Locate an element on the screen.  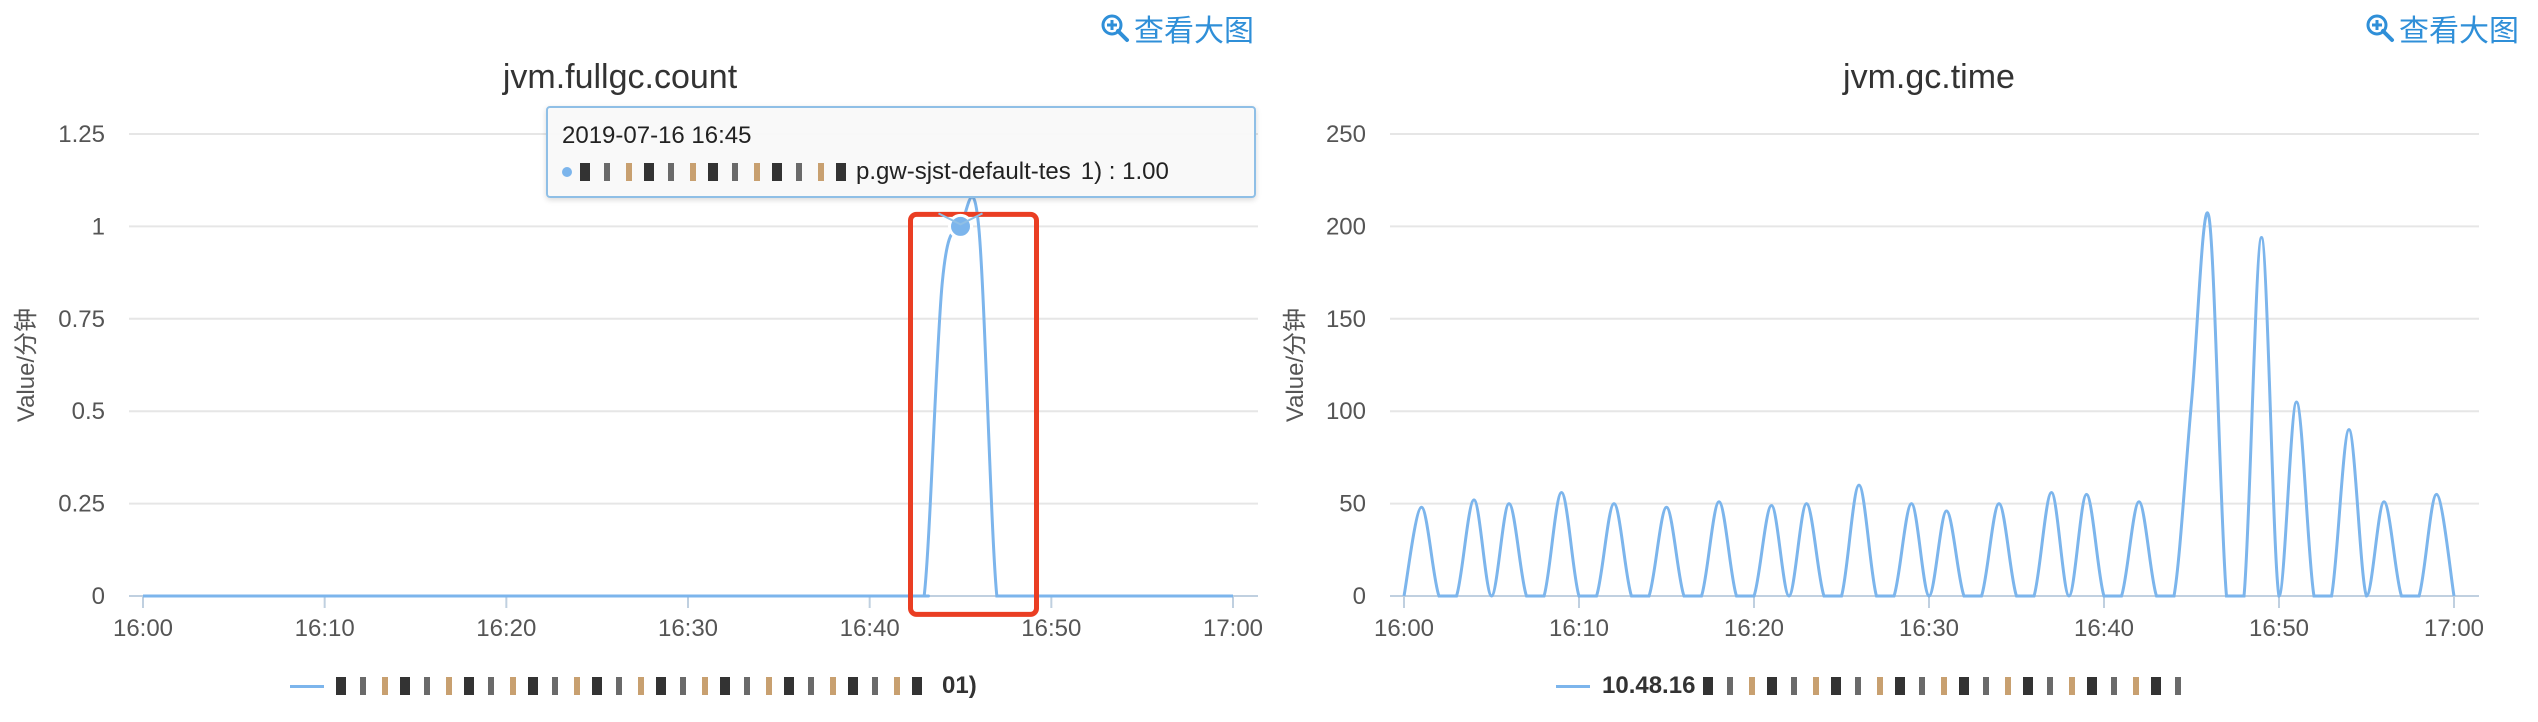
y-tick-label: 50 is located at coordinates (1352, 504).